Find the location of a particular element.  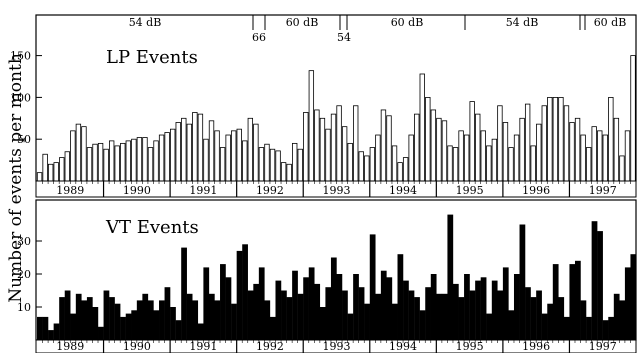

vt-year-label: 1993 is located at coordinates (337, 346).